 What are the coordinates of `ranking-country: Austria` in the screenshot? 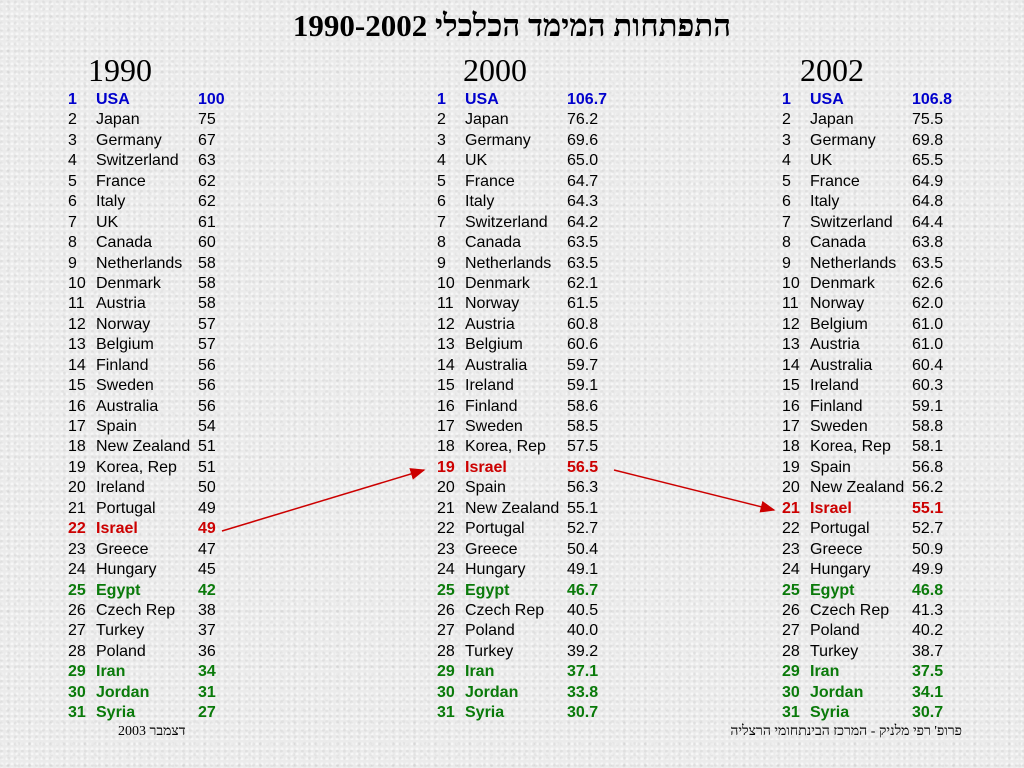 It's located at (835, 345).